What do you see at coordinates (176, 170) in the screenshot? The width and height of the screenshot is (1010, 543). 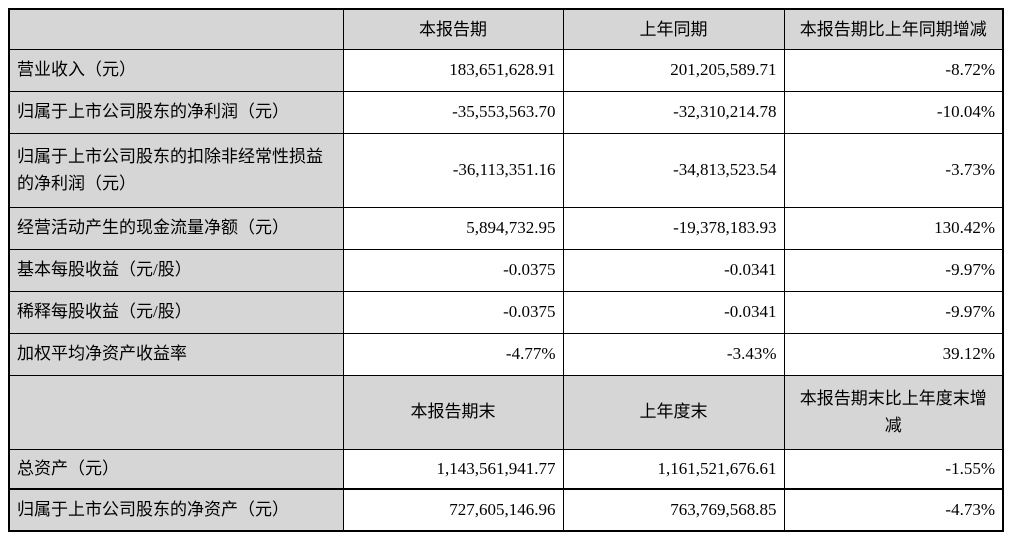 I see `row-label: 归属于上市公司股东的扣除非经常性损益的净利润（元）` at bounding box center [176, 170].